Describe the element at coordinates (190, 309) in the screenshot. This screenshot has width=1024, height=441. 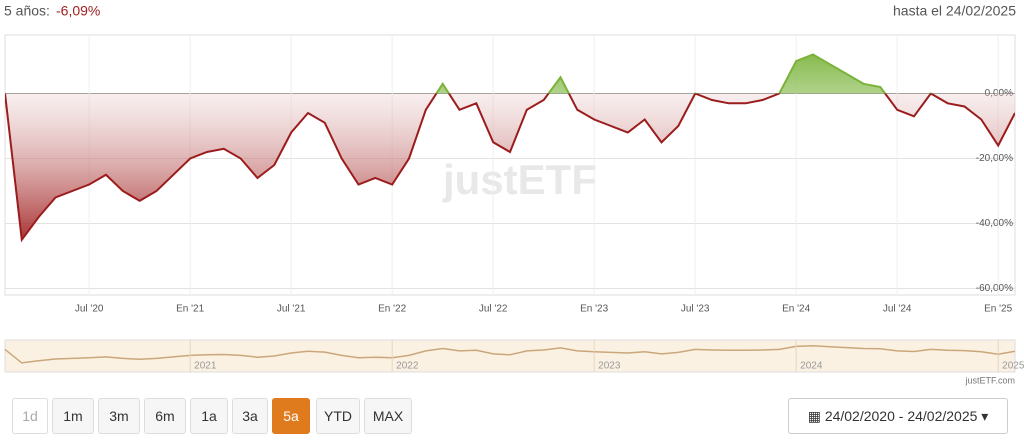
I see `x-tick-label: En '21` at that location.